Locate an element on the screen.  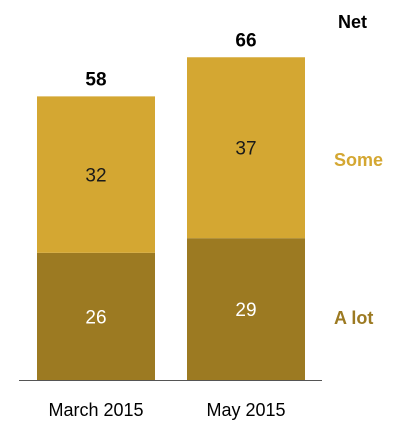
category-label-1: March 2015 is located at coordinates (95, 410).